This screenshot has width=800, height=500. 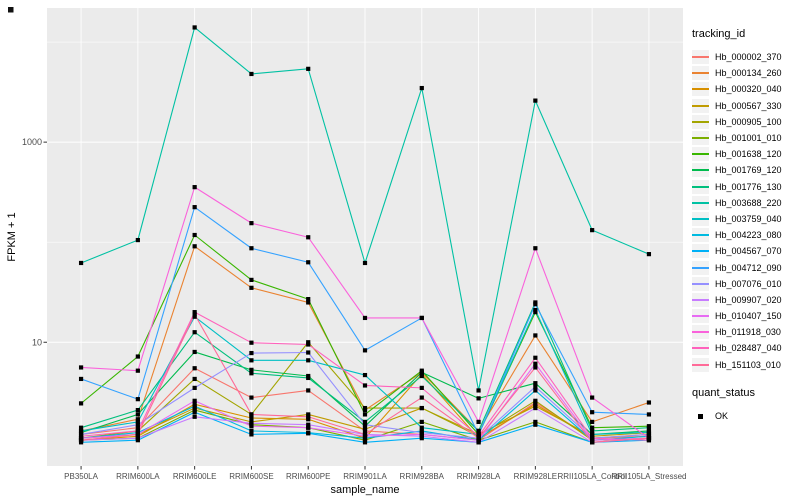 I want to click on x-tick-label: RRIM600SE, so click(x=251, y=476).